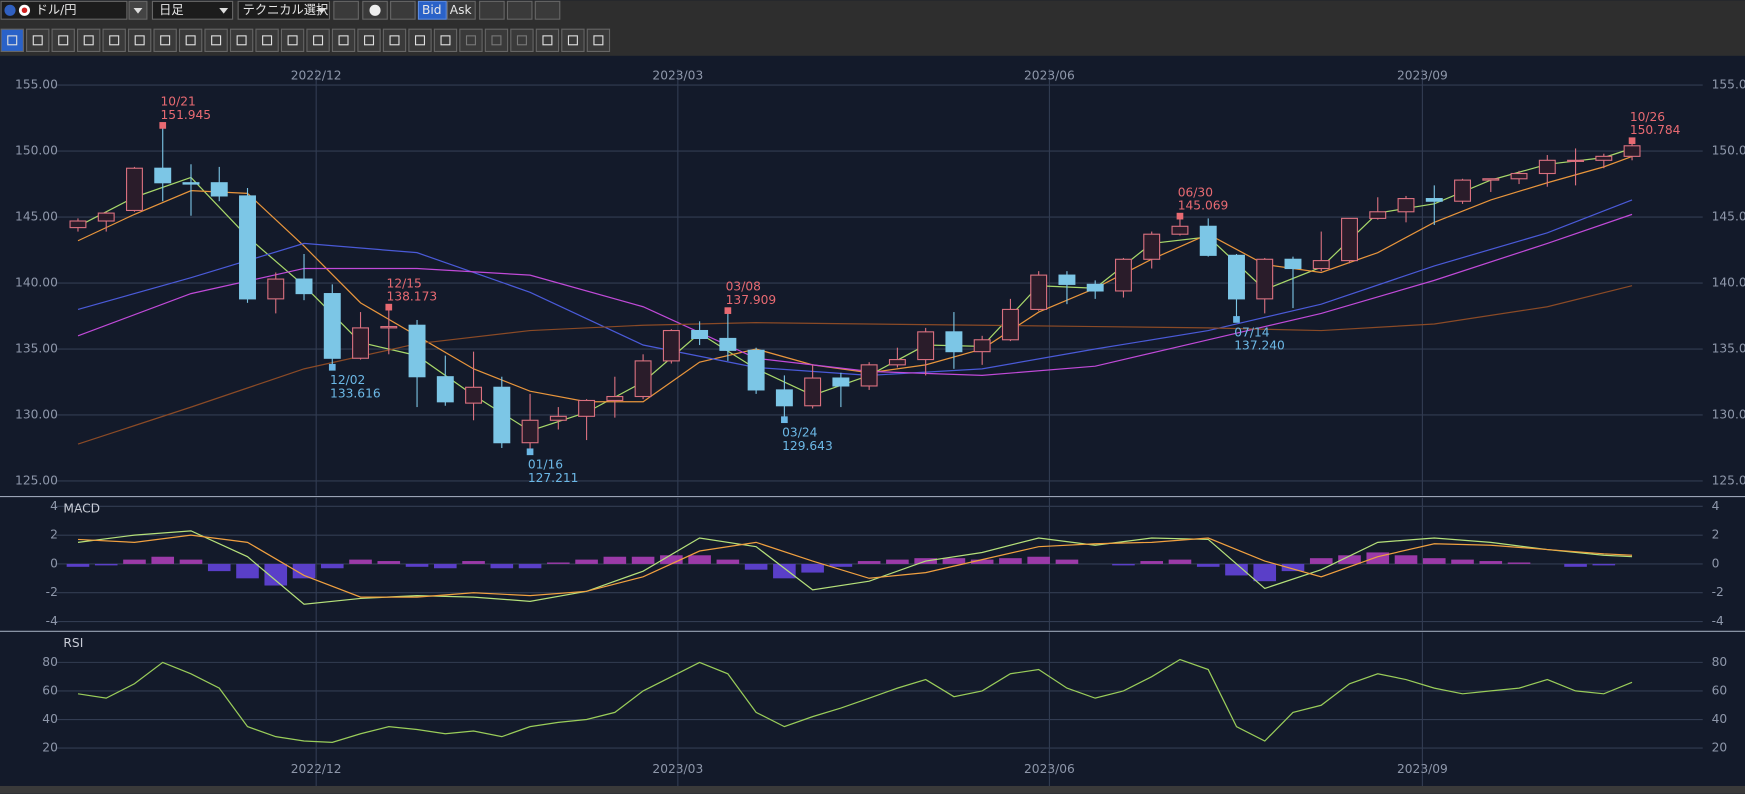 This screenshot has width=1745, height=794. I want to click on extreme-value: 138.173, so click(412, 297).